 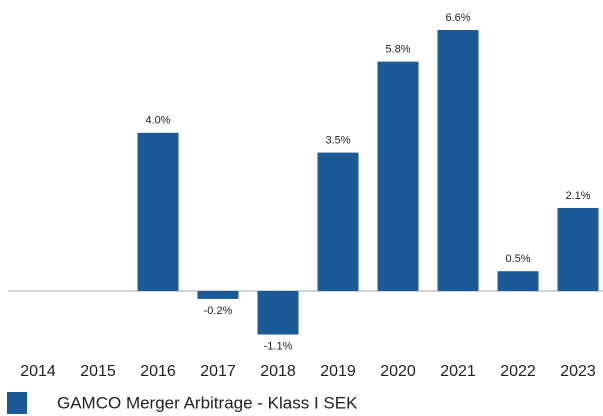 What do you see at coordinates (38, 371) in the screenshot?
I see `x-tick-label: 2014` at bounding box center [38, 371].